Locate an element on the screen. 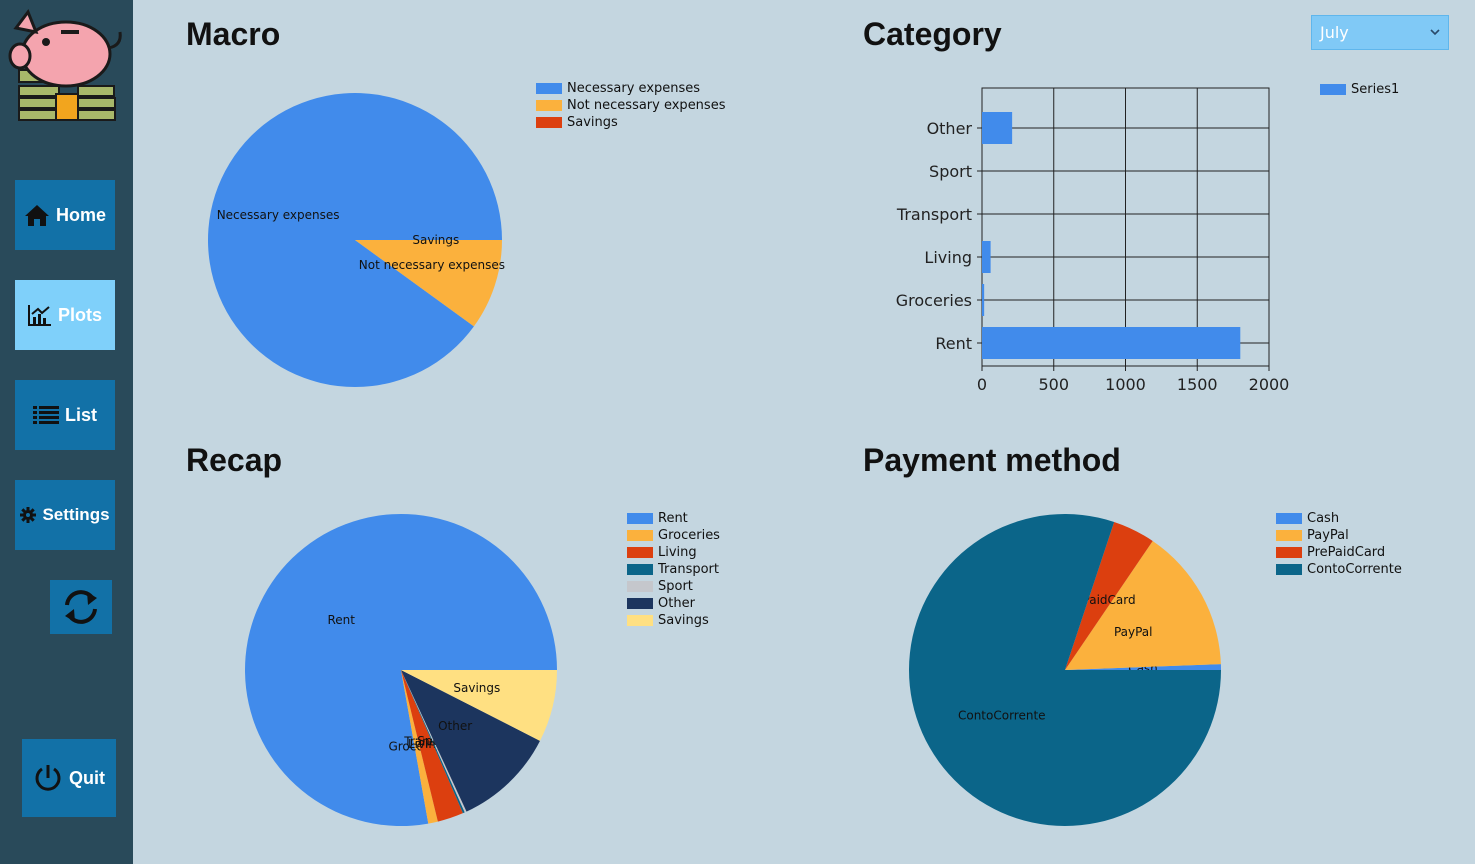 This screenshot has height=864, width=1475. payment-slice-cash is located at coordinates (1143, 667).